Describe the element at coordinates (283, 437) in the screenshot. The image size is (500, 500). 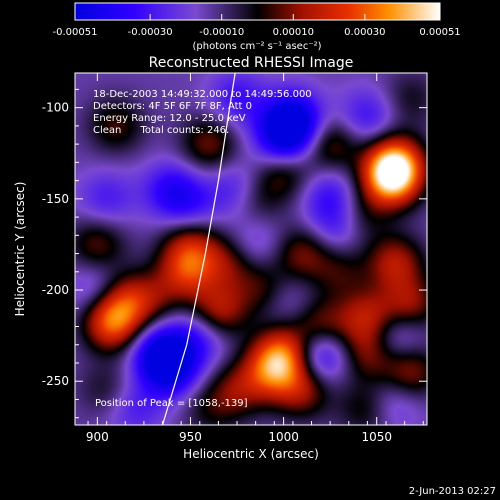
I see `x-tick-label: 1000` at that location.